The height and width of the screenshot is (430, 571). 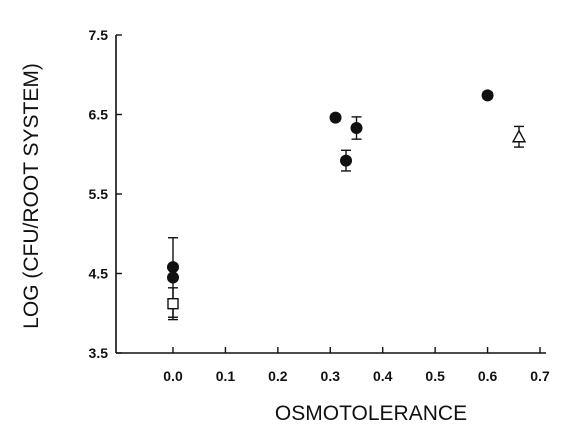 I want to click on y-tick-label: 7.5, so click(x=99, y=35).